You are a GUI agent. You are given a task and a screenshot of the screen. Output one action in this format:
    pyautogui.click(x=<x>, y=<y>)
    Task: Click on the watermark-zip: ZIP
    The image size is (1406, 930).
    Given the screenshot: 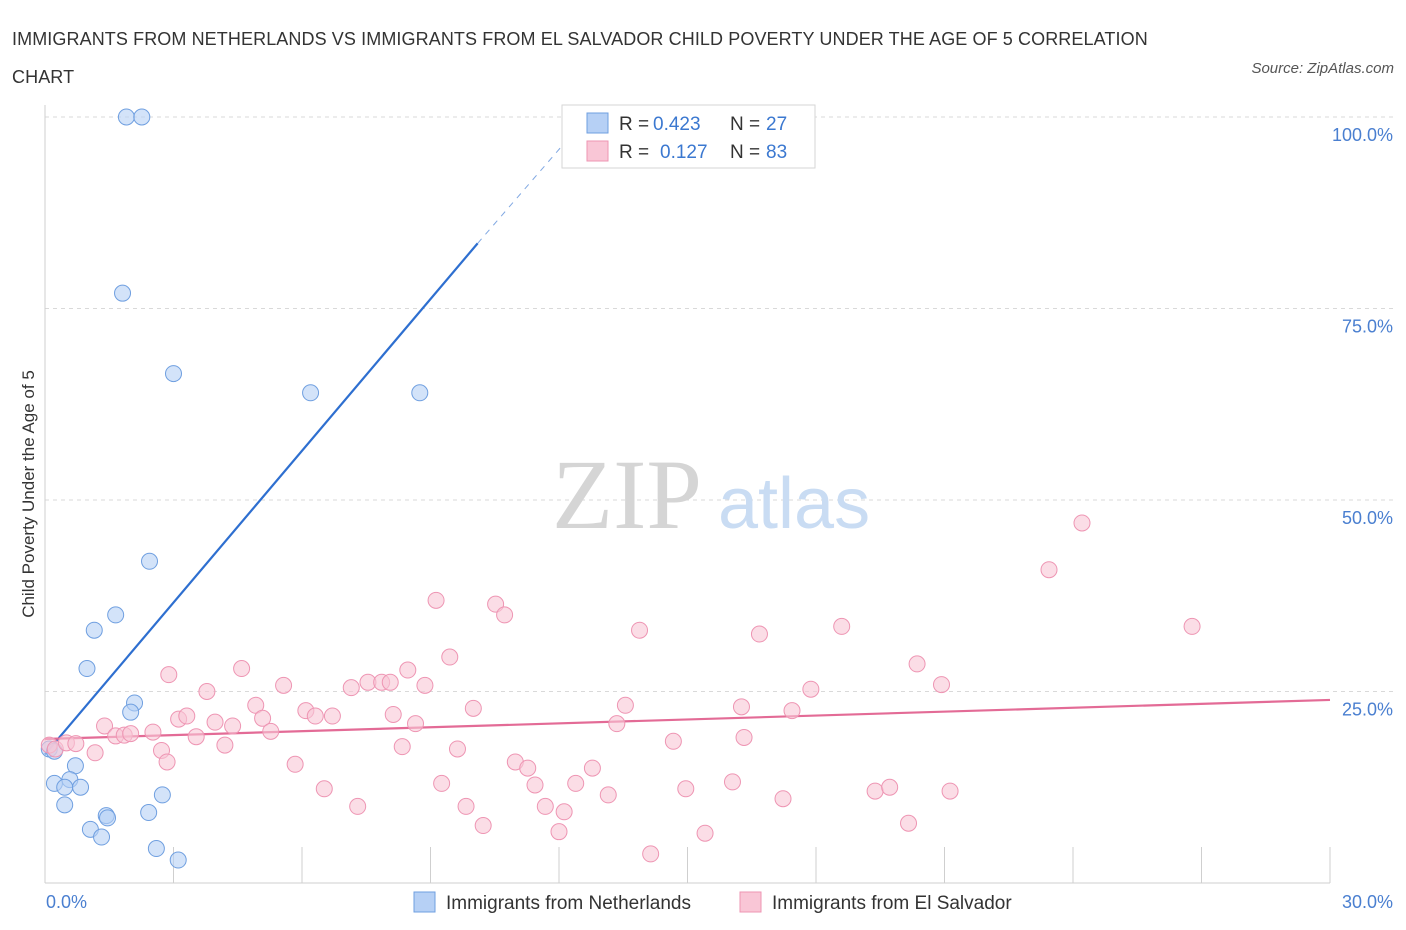 What is the action you would take?
    pyautogui.click(x=627, y=494)
    